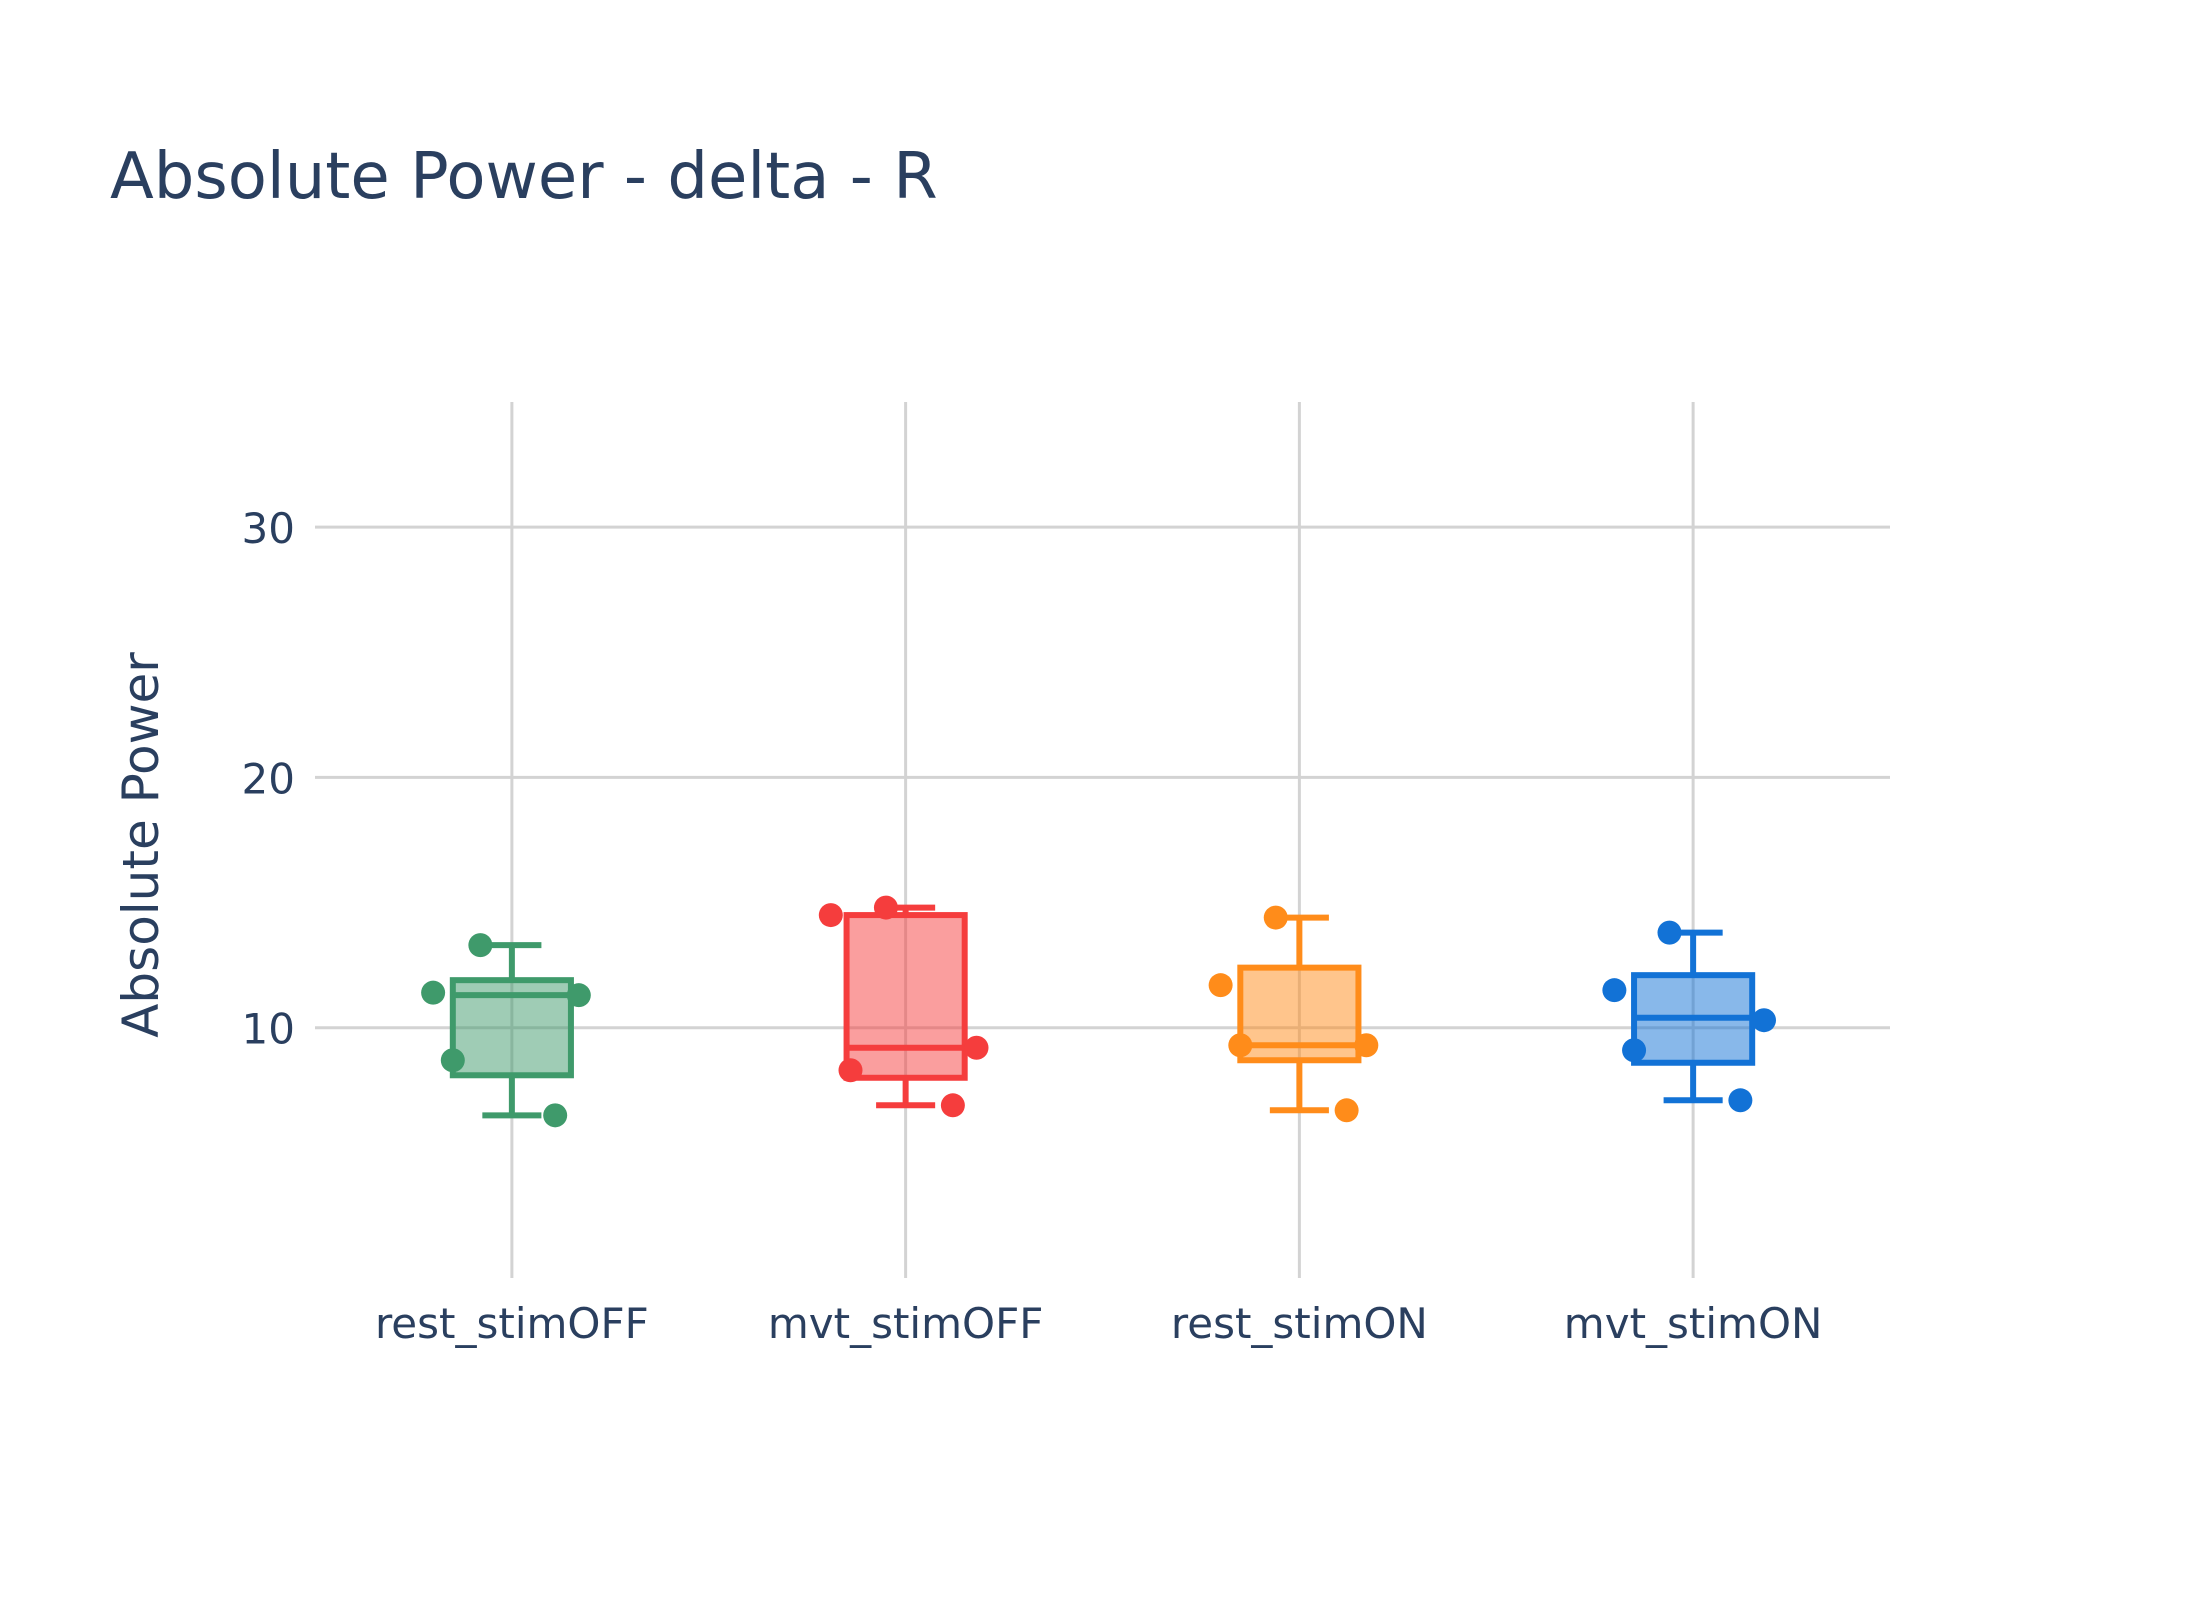 The image size is (2200, 1600). I want to click on x-tick-label: mvt_stimON, so click(1693, 1323).